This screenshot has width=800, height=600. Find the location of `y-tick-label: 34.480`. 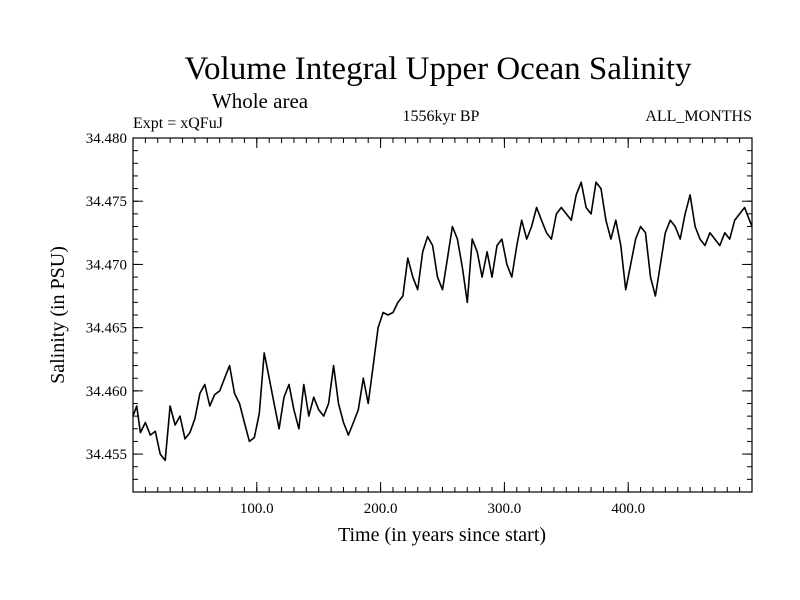

y-tick-label: 34.480 is located at coordinates (106, 139).